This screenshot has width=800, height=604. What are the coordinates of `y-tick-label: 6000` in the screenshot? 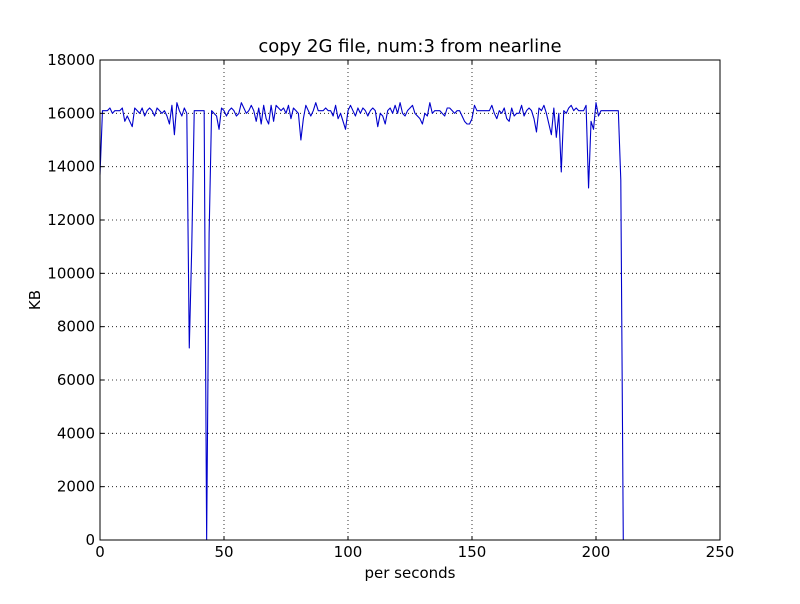 It's located at (76, 380).